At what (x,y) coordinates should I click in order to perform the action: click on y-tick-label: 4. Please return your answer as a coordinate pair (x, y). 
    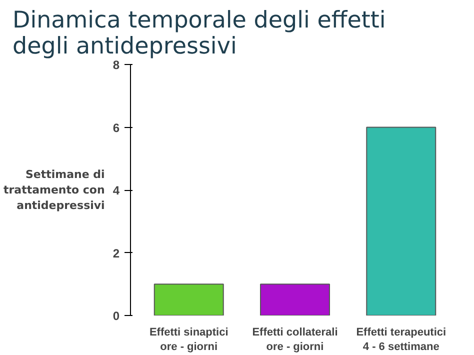
    Looking at the image, I should click on (116, 191).